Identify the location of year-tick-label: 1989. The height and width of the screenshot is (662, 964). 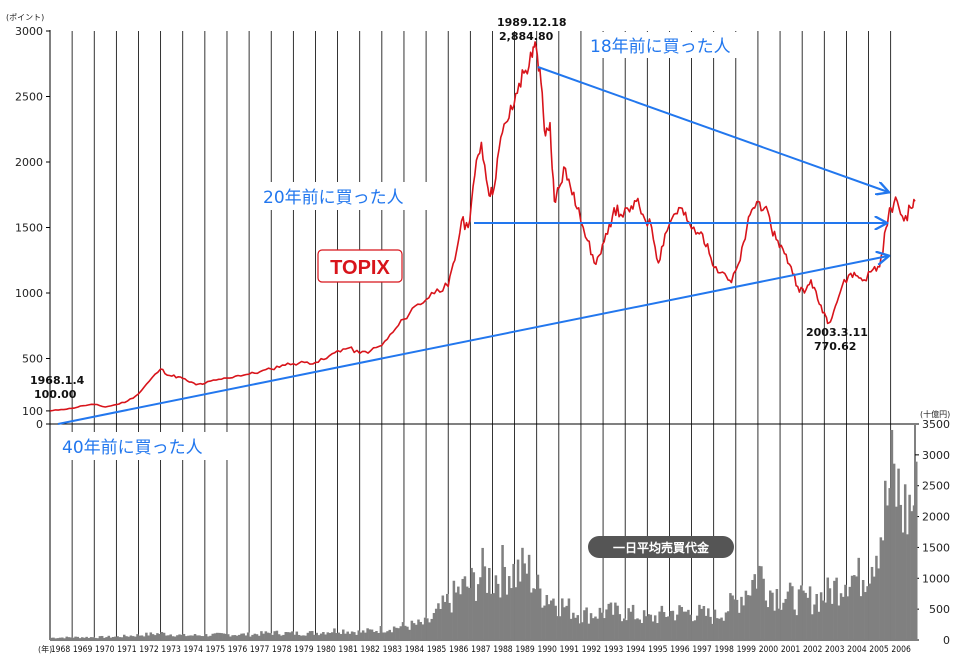
(525, 650).